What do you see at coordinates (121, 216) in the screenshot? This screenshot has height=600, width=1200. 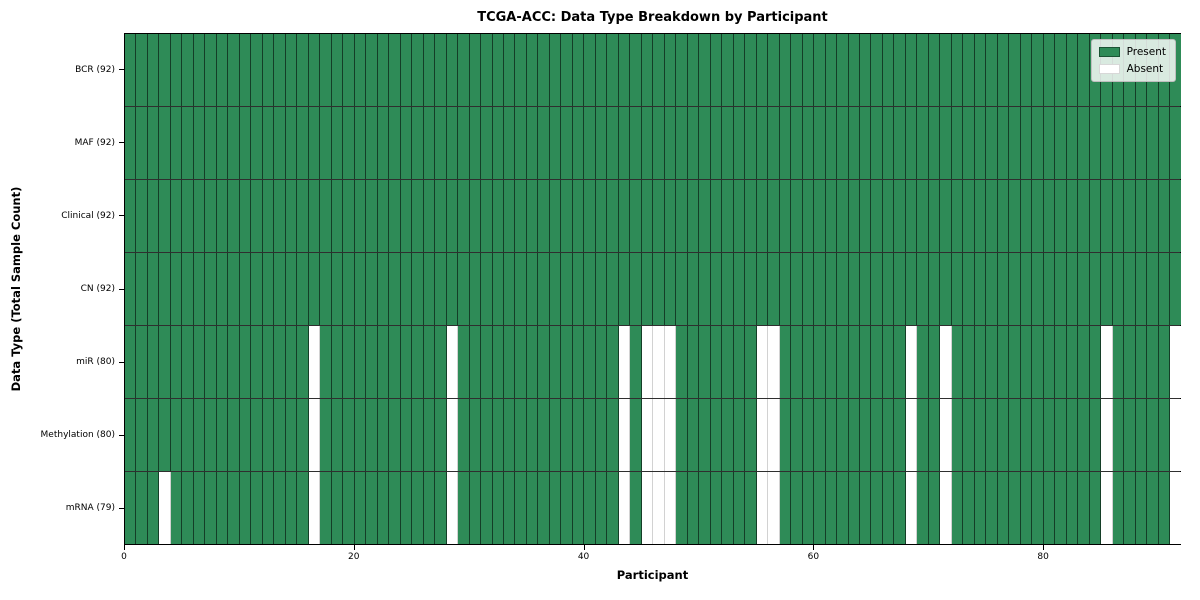 I see `y-tick-mark` at bounding box center [121, 216].